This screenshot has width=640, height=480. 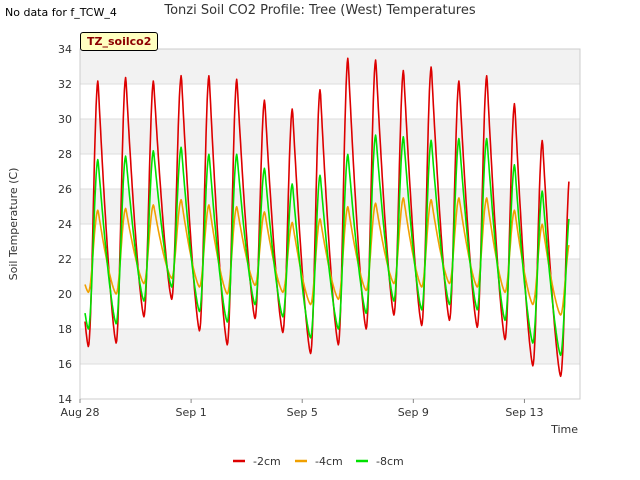 What do you see at coordinates (65, 399) in the screenshot?
I see `y-tick-label: 14` at bounding box center [65, 399].